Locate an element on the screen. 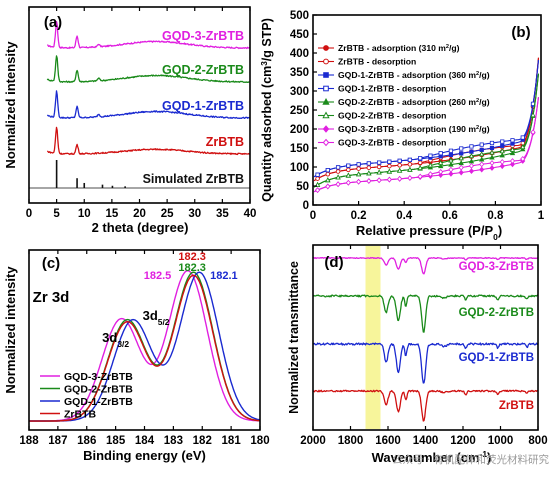 This screenshot has width=557, height=477. panel-c-x-tick-label: 187 is located at coordinates (57, 441).